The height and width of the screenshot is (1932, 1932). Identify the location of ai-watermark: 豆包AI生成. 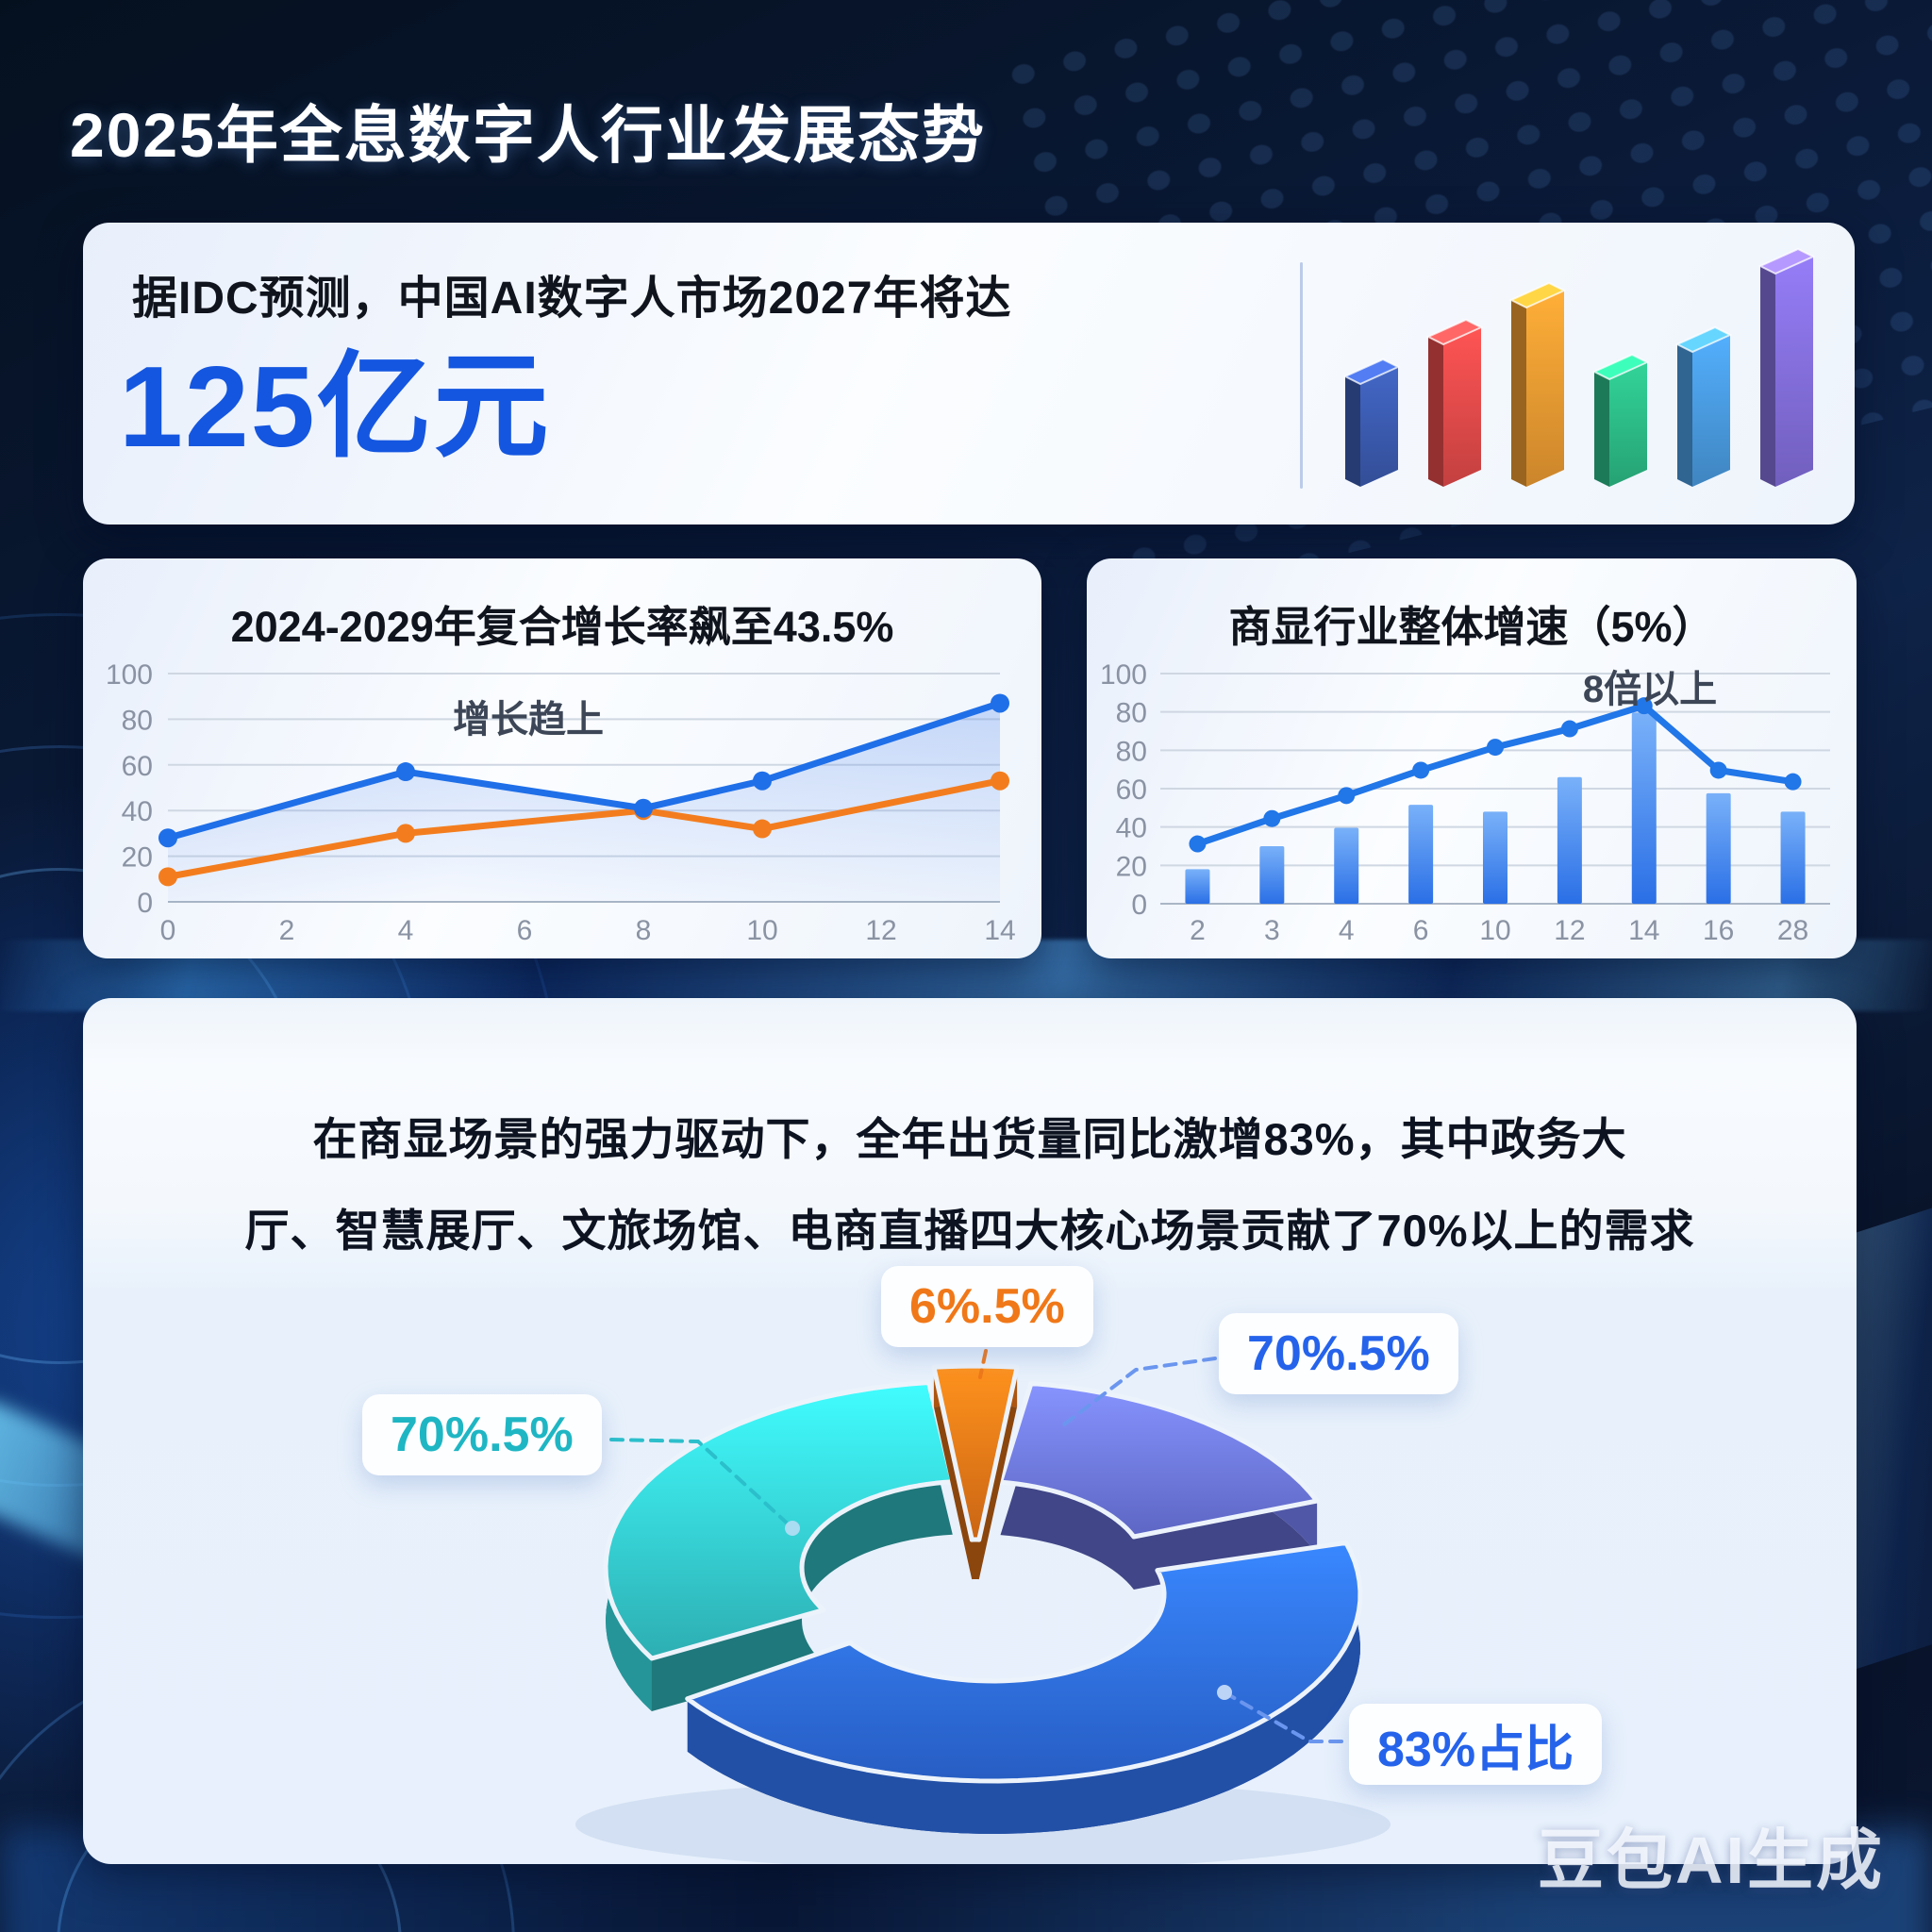
(1711, 1861).